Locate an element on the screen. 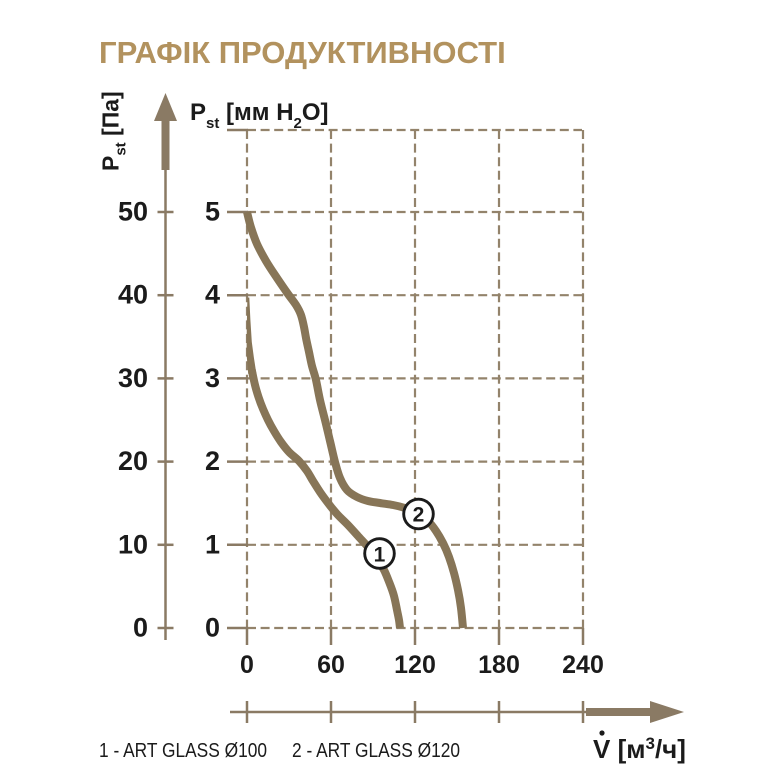  svg-text: 240 is located at coordinates (583, 665).